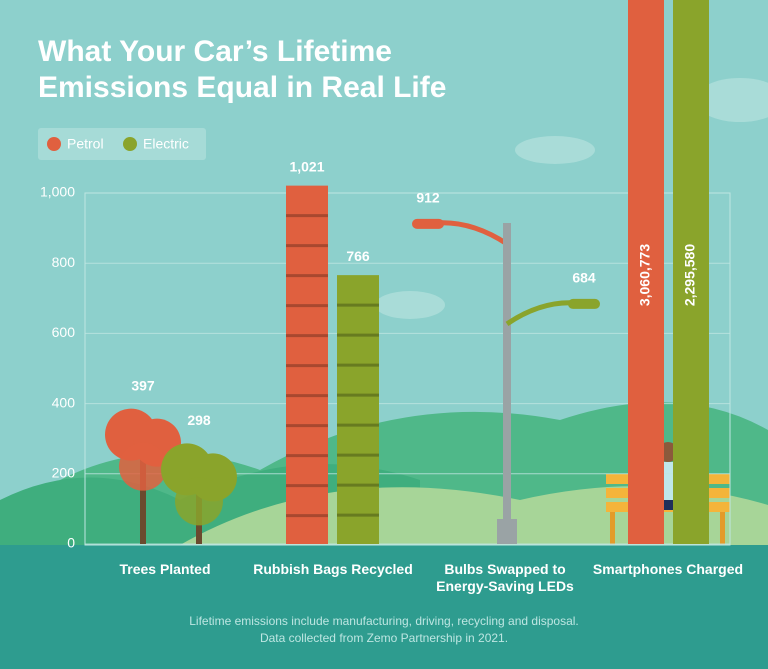 This screenshot has width=768, height=669. I want to click on legend-label: Electric, so click(166, 144).